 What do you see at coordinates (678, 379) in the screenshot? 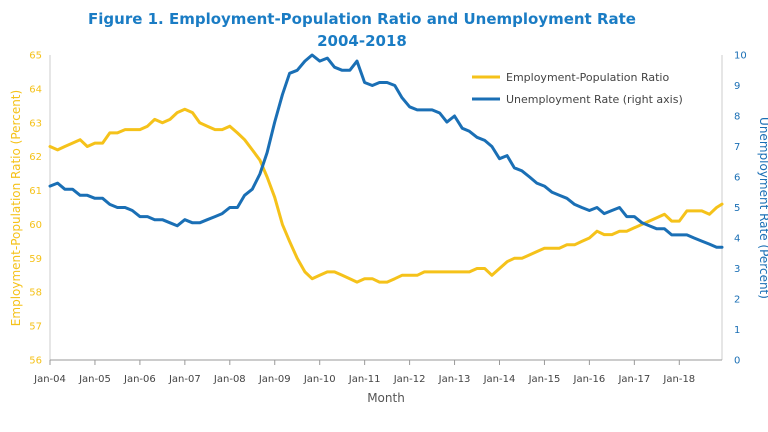
I see `x-tick-label: Jan-18` at bounding box center [678, 379].